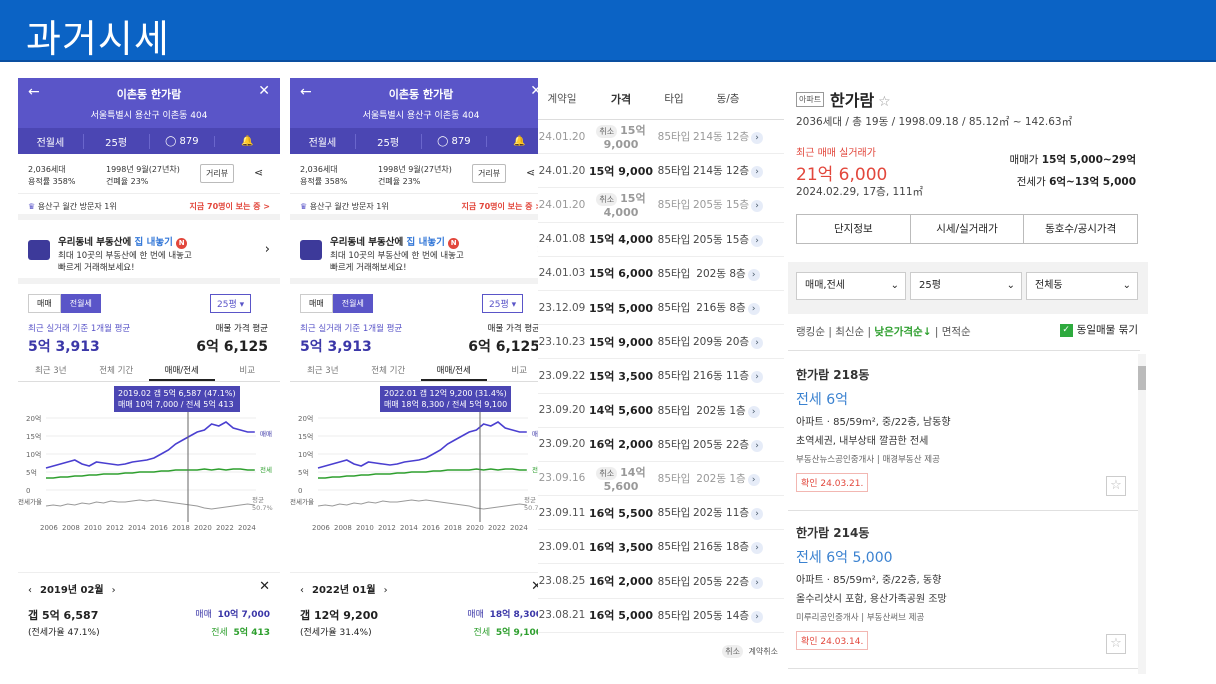  What do you see at coordinates (851, 286) in the screenshot?
I see `trade-type-select: 매매,전세 ⌄` at bounding box center [851, 286].